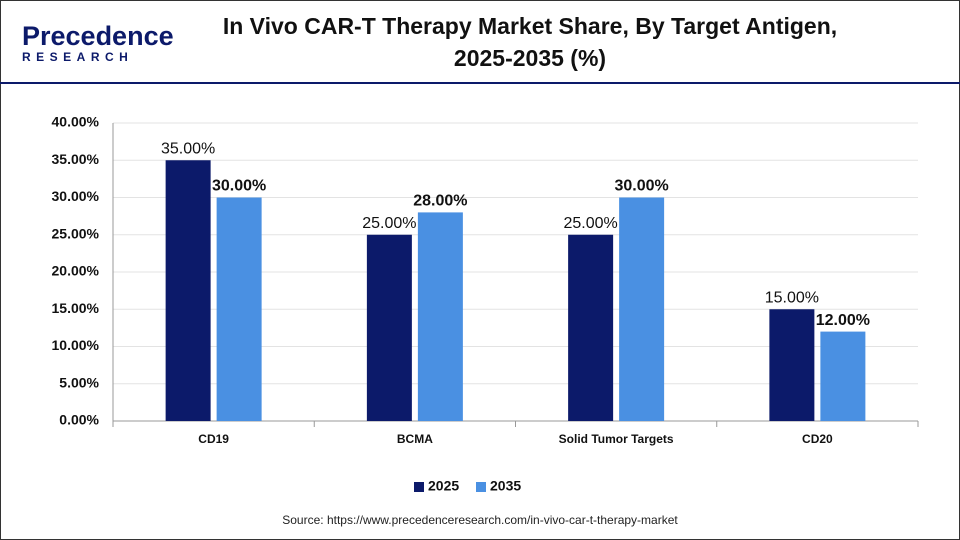 The width and height of the screenshot is (960, 540). What do you see at coordinates (76, 233) in the screenshot?
I see `y-tick-label: 25.00%` at bounding box center [76, 233].